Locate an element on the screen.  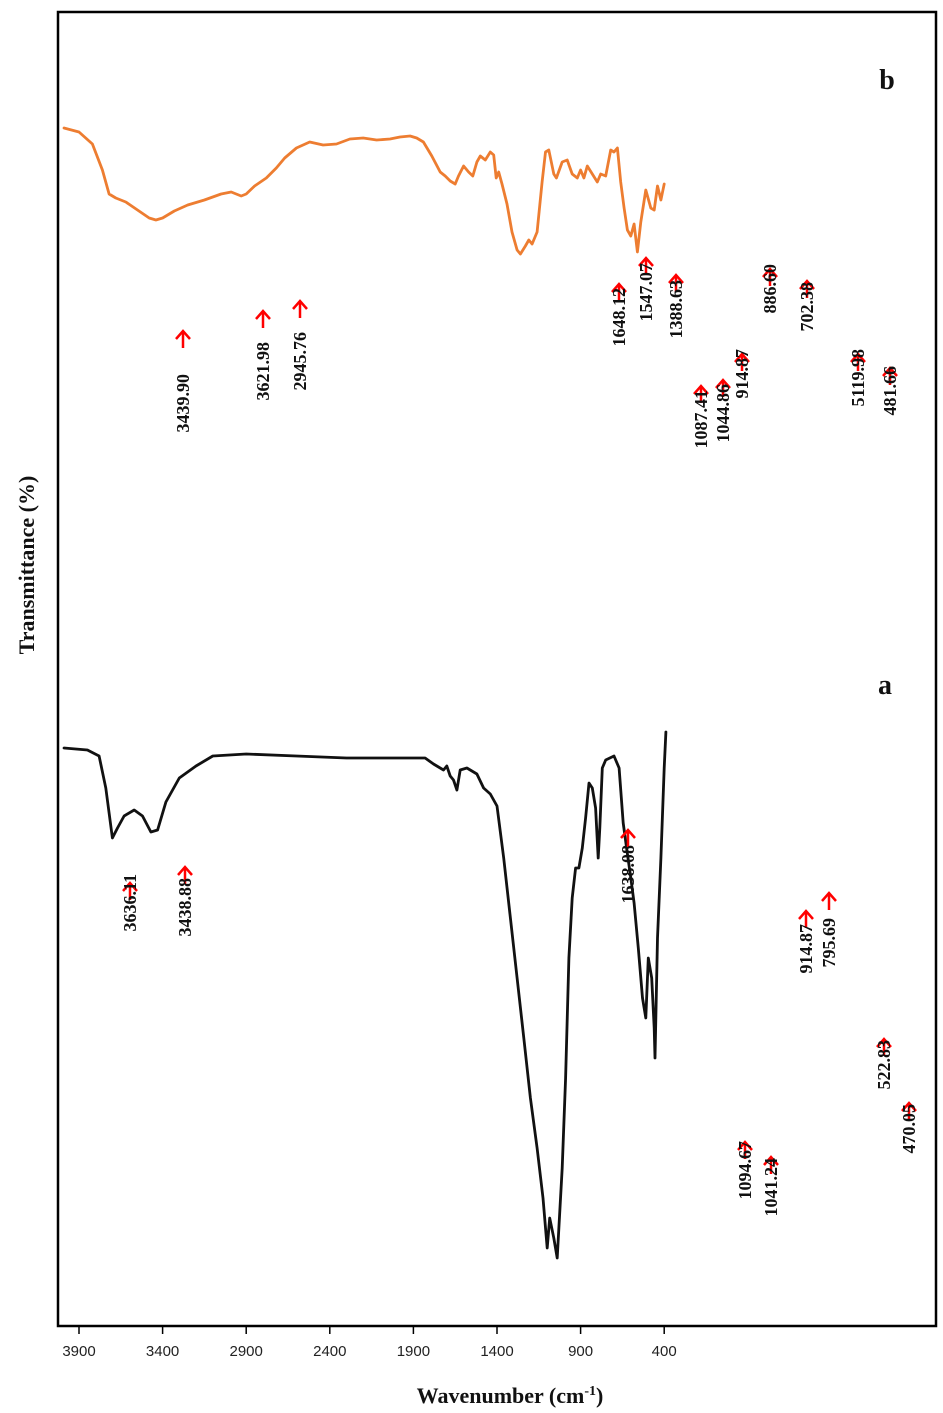
series-line-b is located at coordinates (364, 191).